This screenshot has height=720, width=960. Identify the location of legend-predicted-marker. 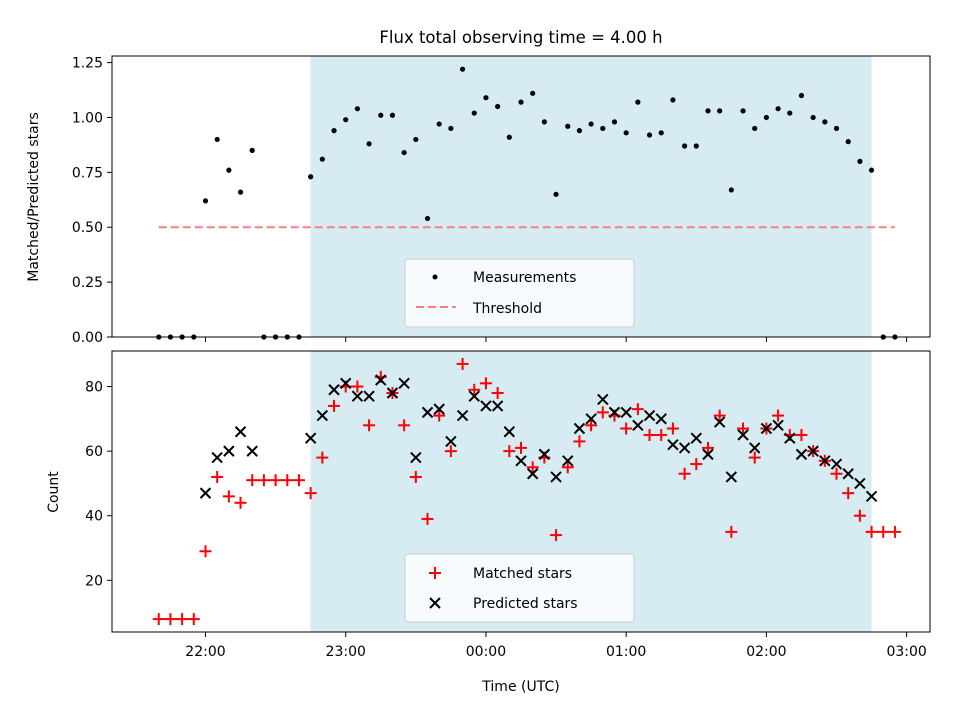
(435, 603).